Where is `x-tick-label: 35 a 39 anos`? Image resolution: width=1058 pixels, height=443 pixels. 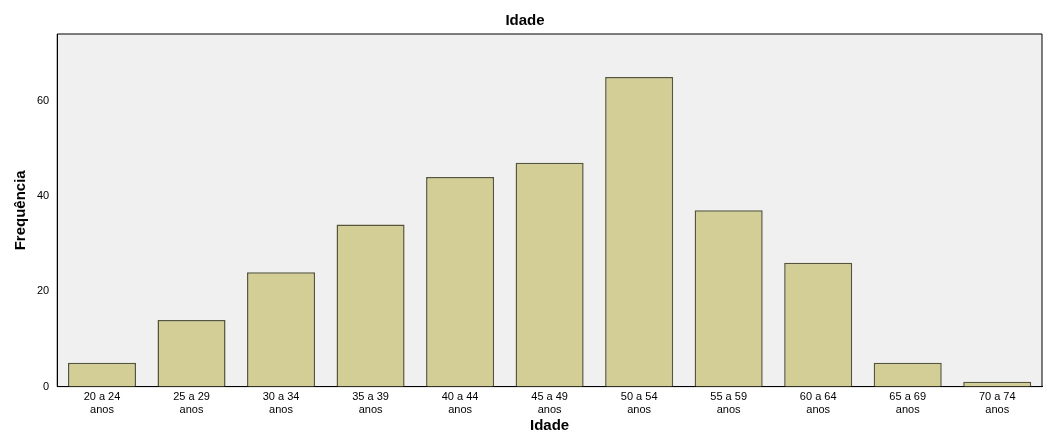 x-tick-label: 35 a 39 anos is located at coordinates (370, 403).